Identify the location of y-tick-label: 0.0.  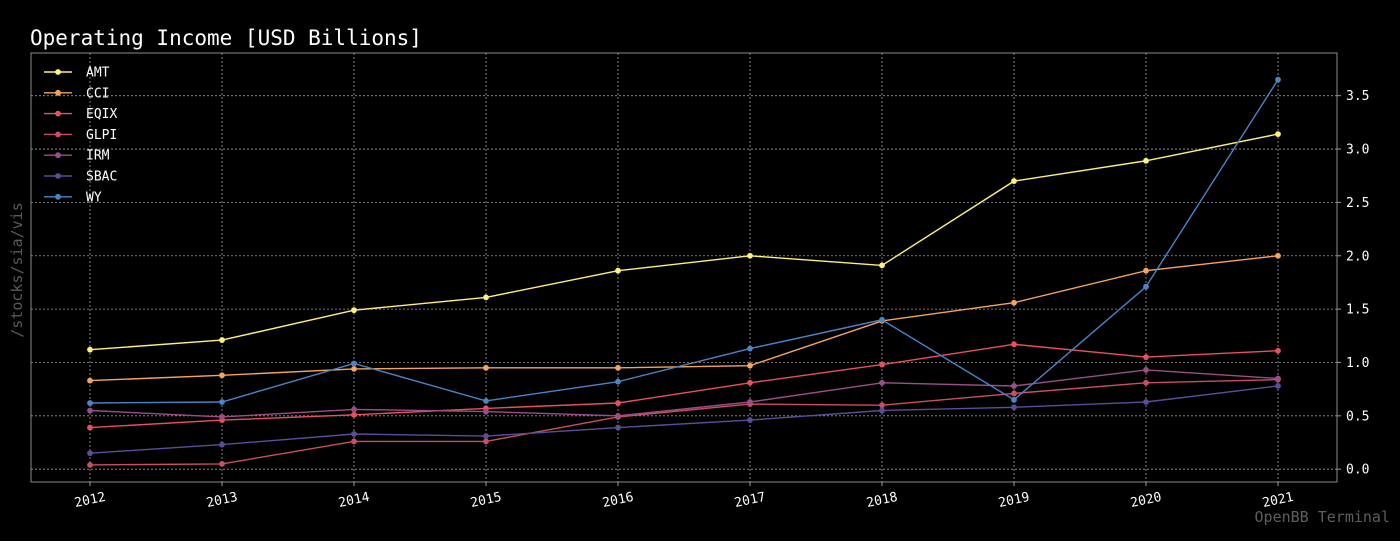
(1357, 470).